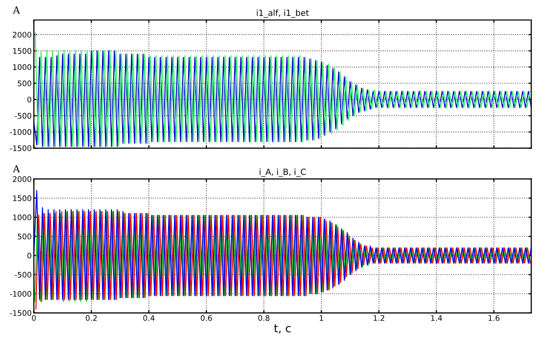 The height and width of the screenshot is (339, 546). I want to click on chart-title: i_A, i_B, i_C, so click(283, 172).